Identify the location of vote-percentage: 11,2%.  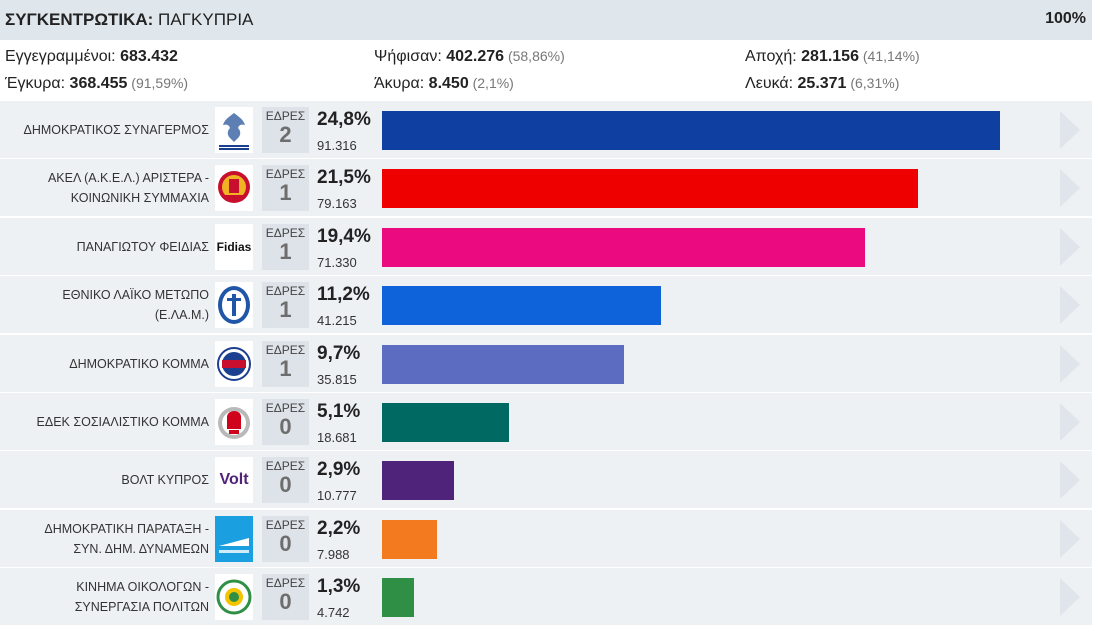
(343, 294).